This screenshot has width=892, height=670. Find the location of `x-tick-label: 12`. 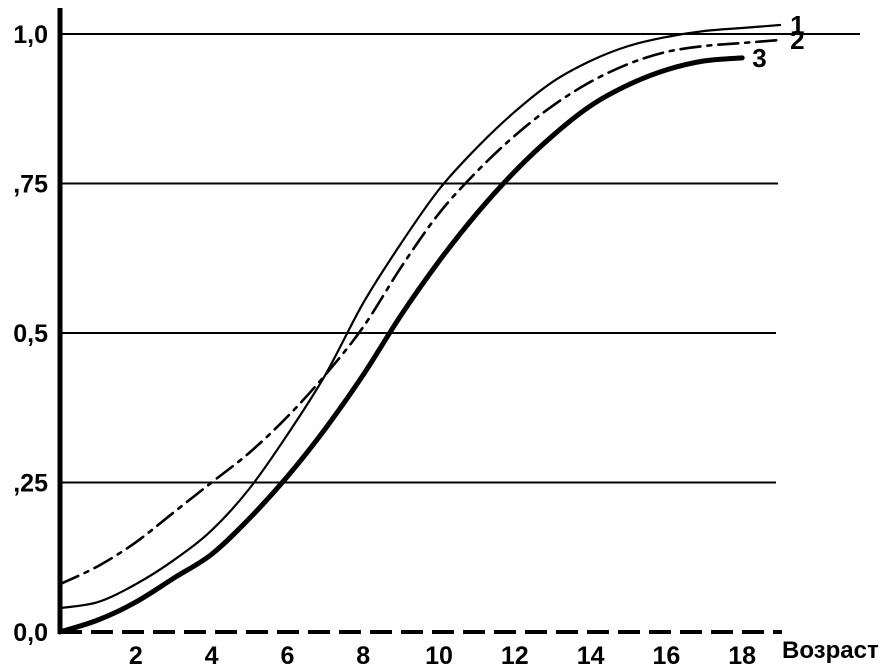

x-tick-label: 12 is located at coordinates (515, 656).